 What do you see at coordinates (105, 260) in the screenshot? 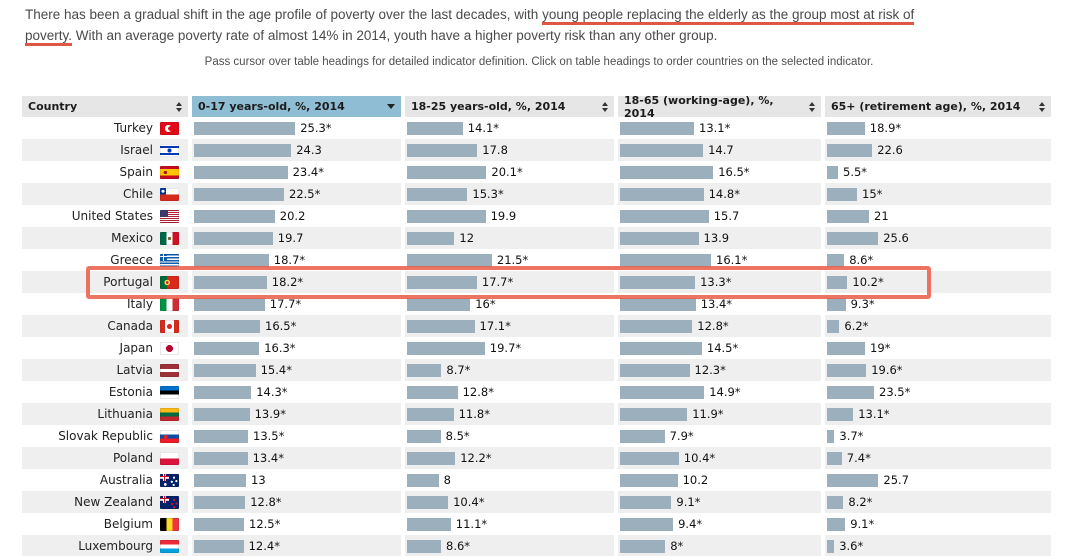
I see `country-cell: Greece` at bounding box center [105, 260].